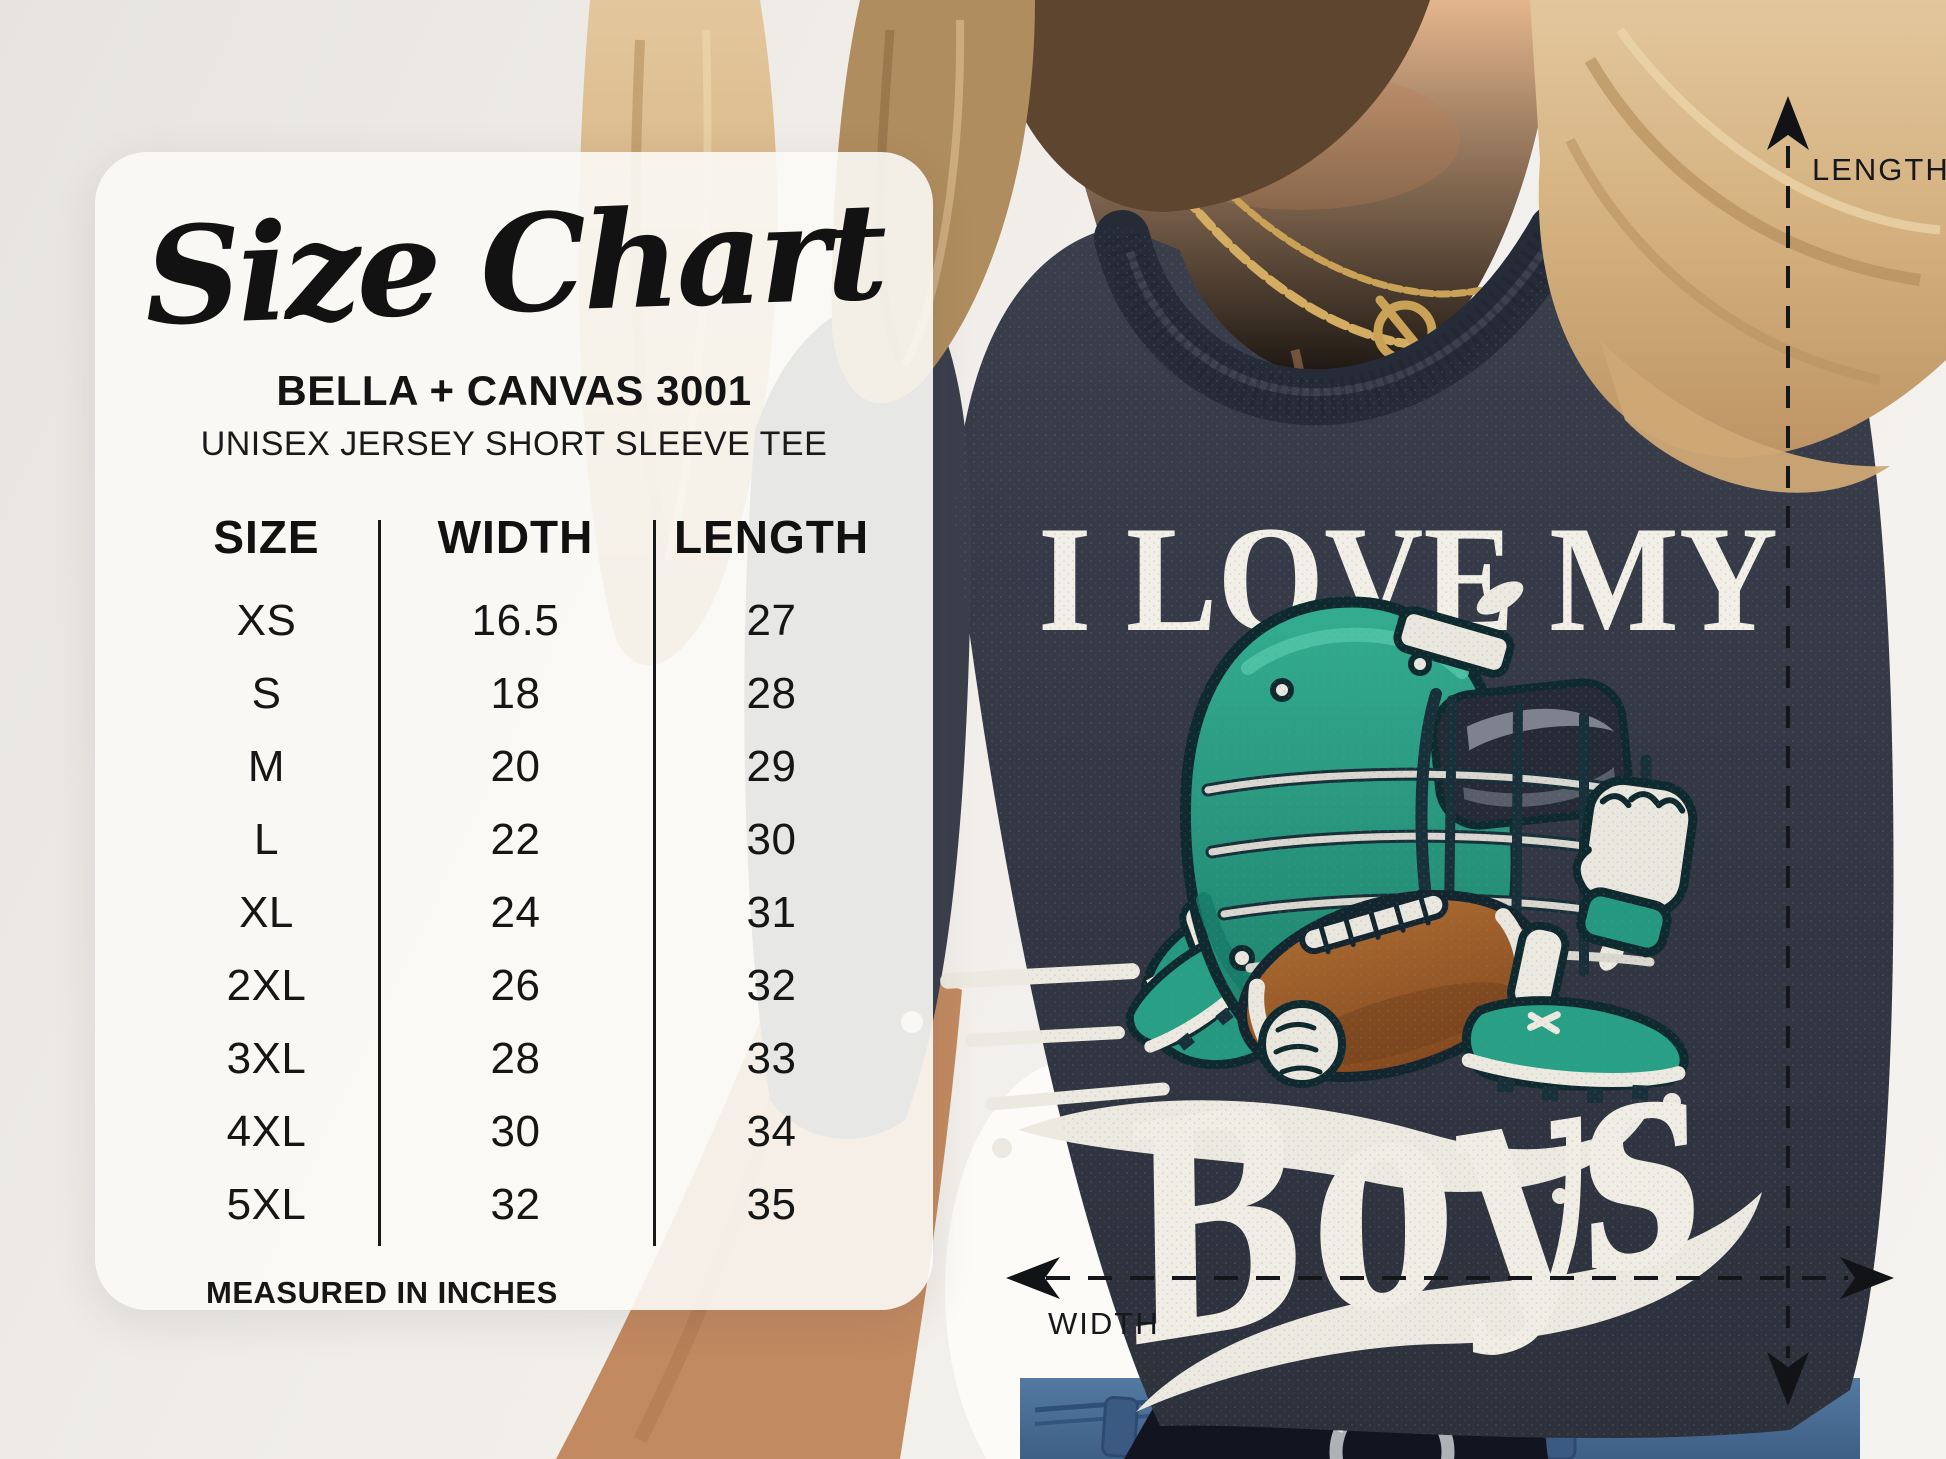 The image size is (1946, 1459). I want to click on table-row: M 20 29, so click(522, 766).